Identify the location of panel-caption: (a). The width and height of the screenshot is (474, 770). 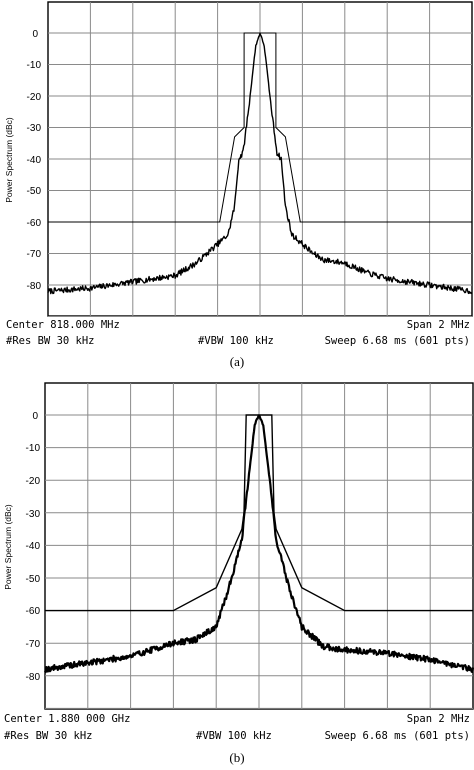
(237, 361).